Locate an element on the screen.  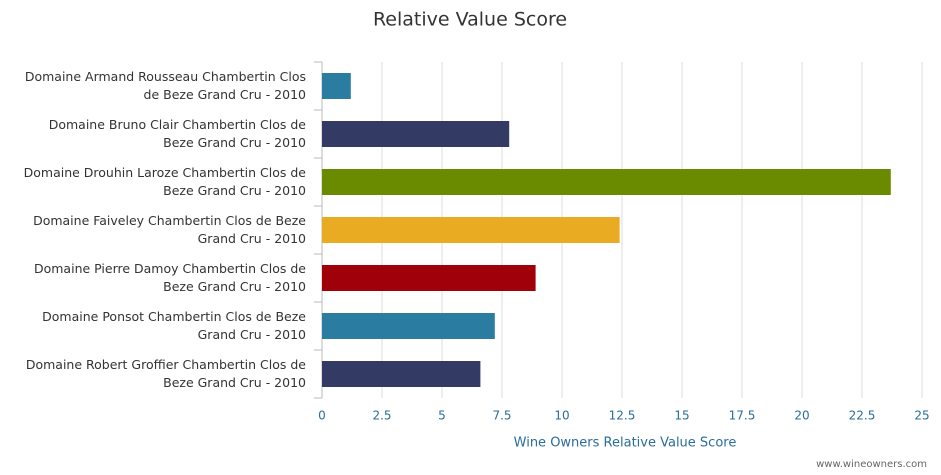
x-tick-label: 0 is located at coordinates (322, 416).